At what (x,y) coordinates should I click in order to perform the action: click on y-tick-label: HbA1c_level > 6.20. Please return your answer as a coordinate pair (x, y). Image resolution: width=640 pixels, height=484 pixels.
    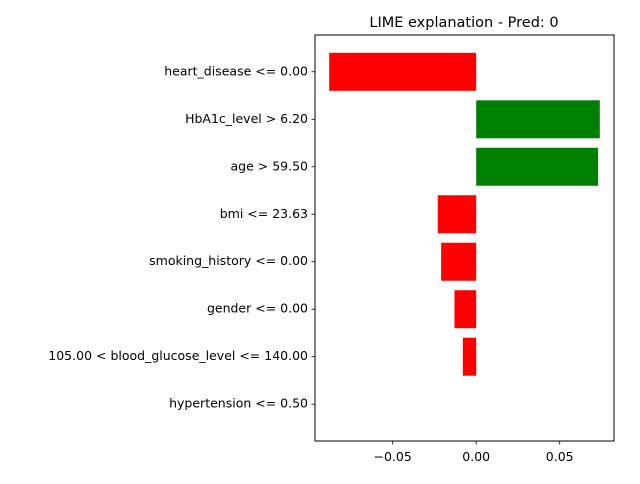
    Looking at the image, I should click on (246, 118).